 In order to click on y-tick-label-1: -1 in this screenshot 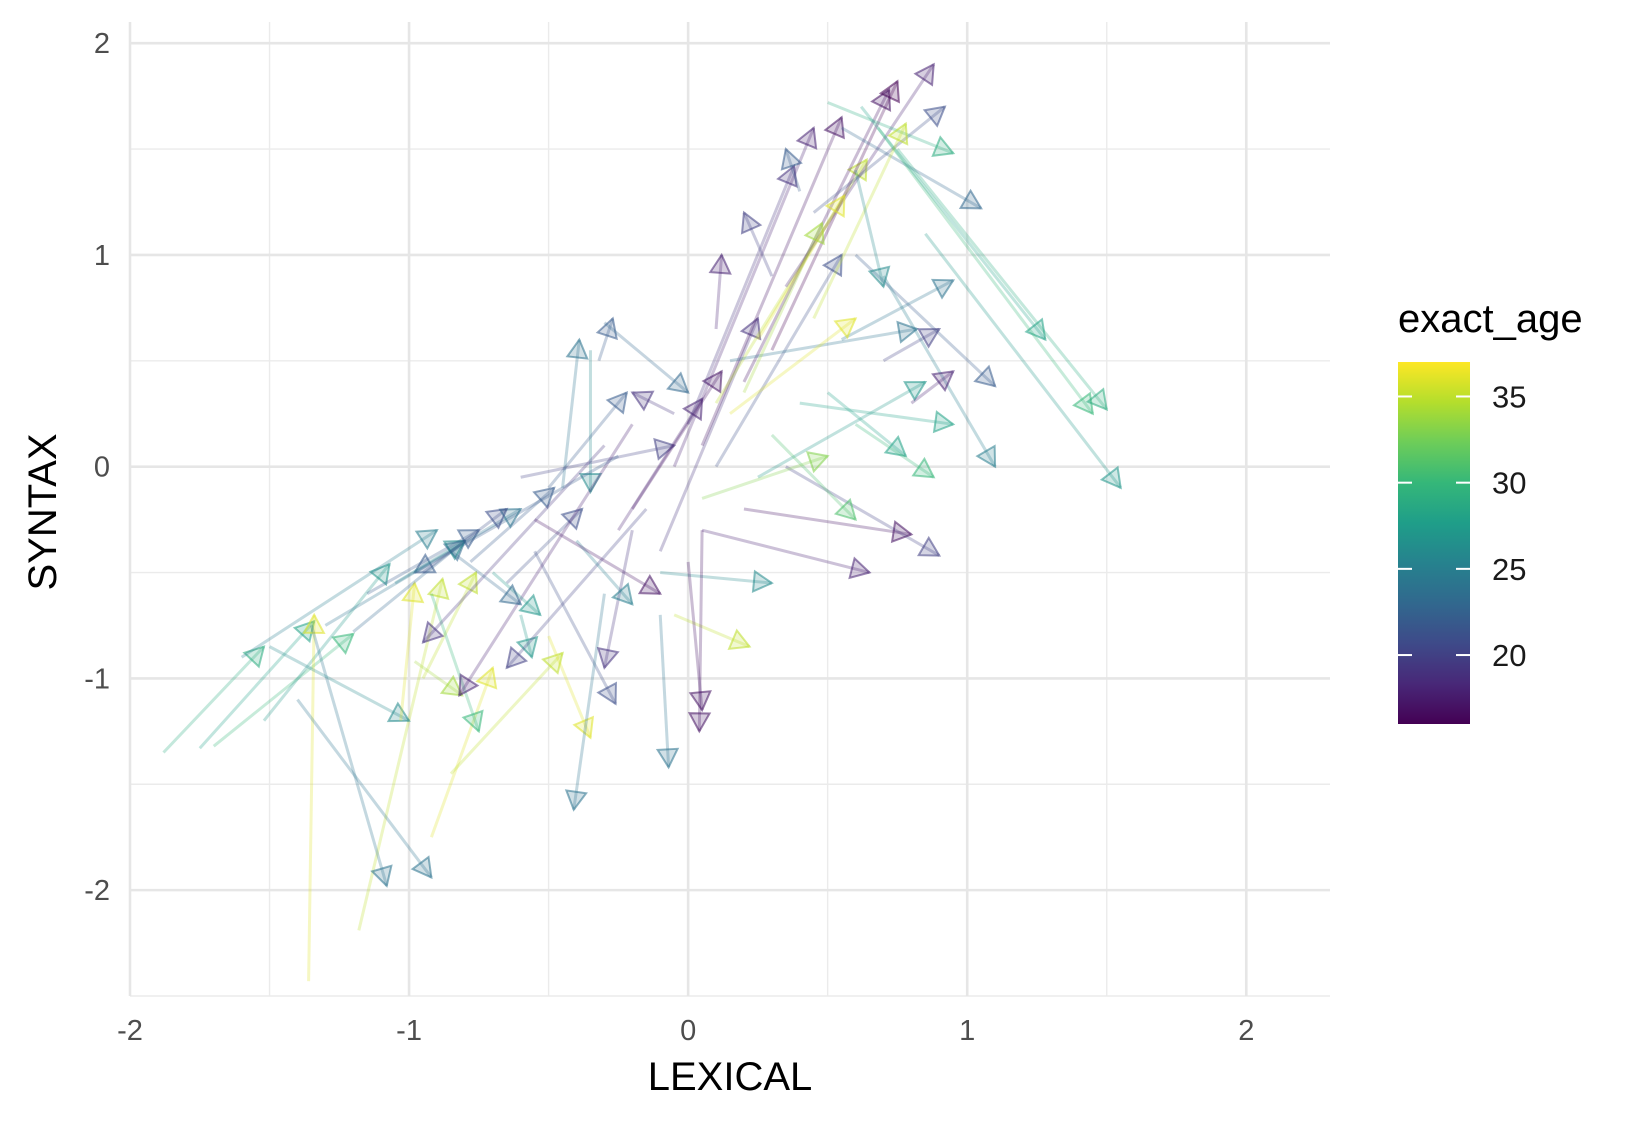, I will do `click(97, 679)`.